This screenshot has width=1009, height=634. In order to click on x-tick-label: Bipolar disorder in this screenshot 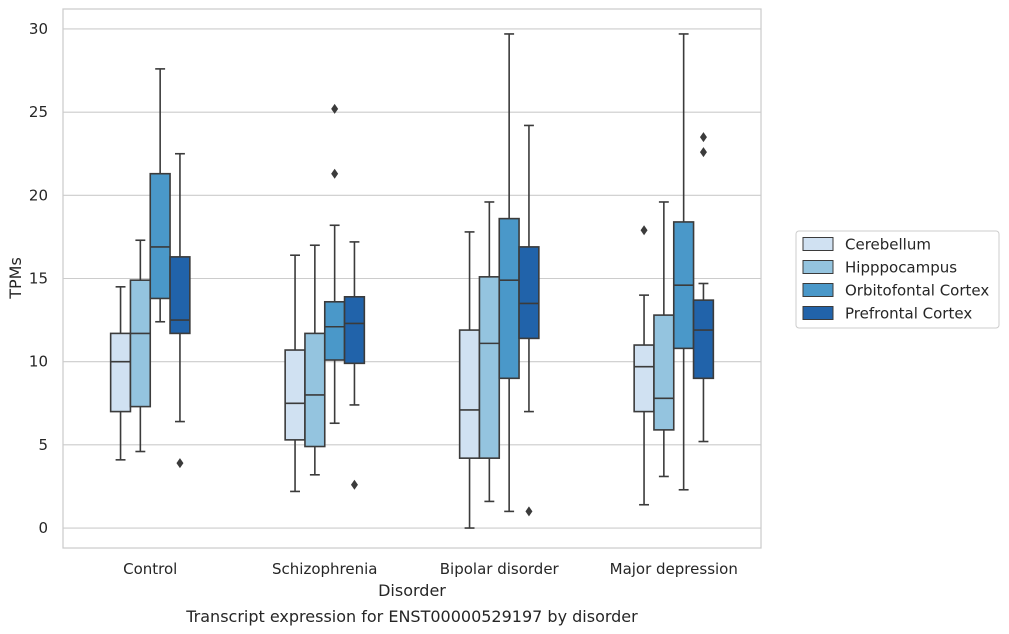, I will do `click(500, 569)`.